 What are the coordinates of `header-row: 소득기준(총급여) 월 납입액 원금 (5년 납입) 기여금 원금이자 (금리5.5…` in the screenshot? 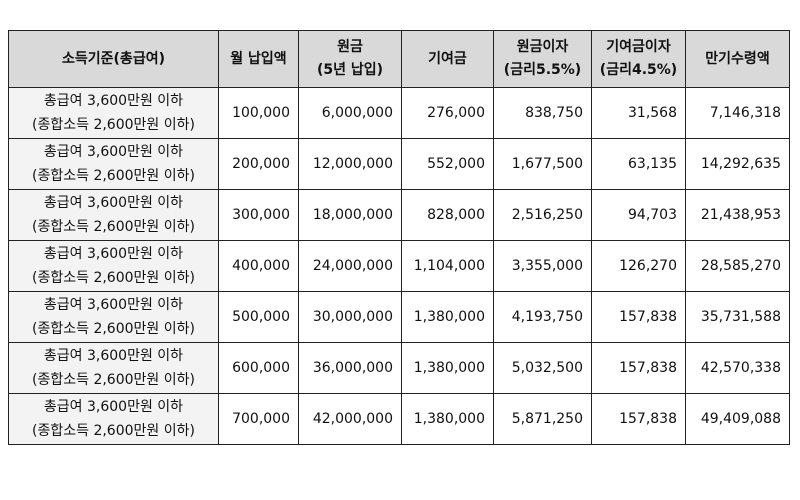 It's located at (399, 59).